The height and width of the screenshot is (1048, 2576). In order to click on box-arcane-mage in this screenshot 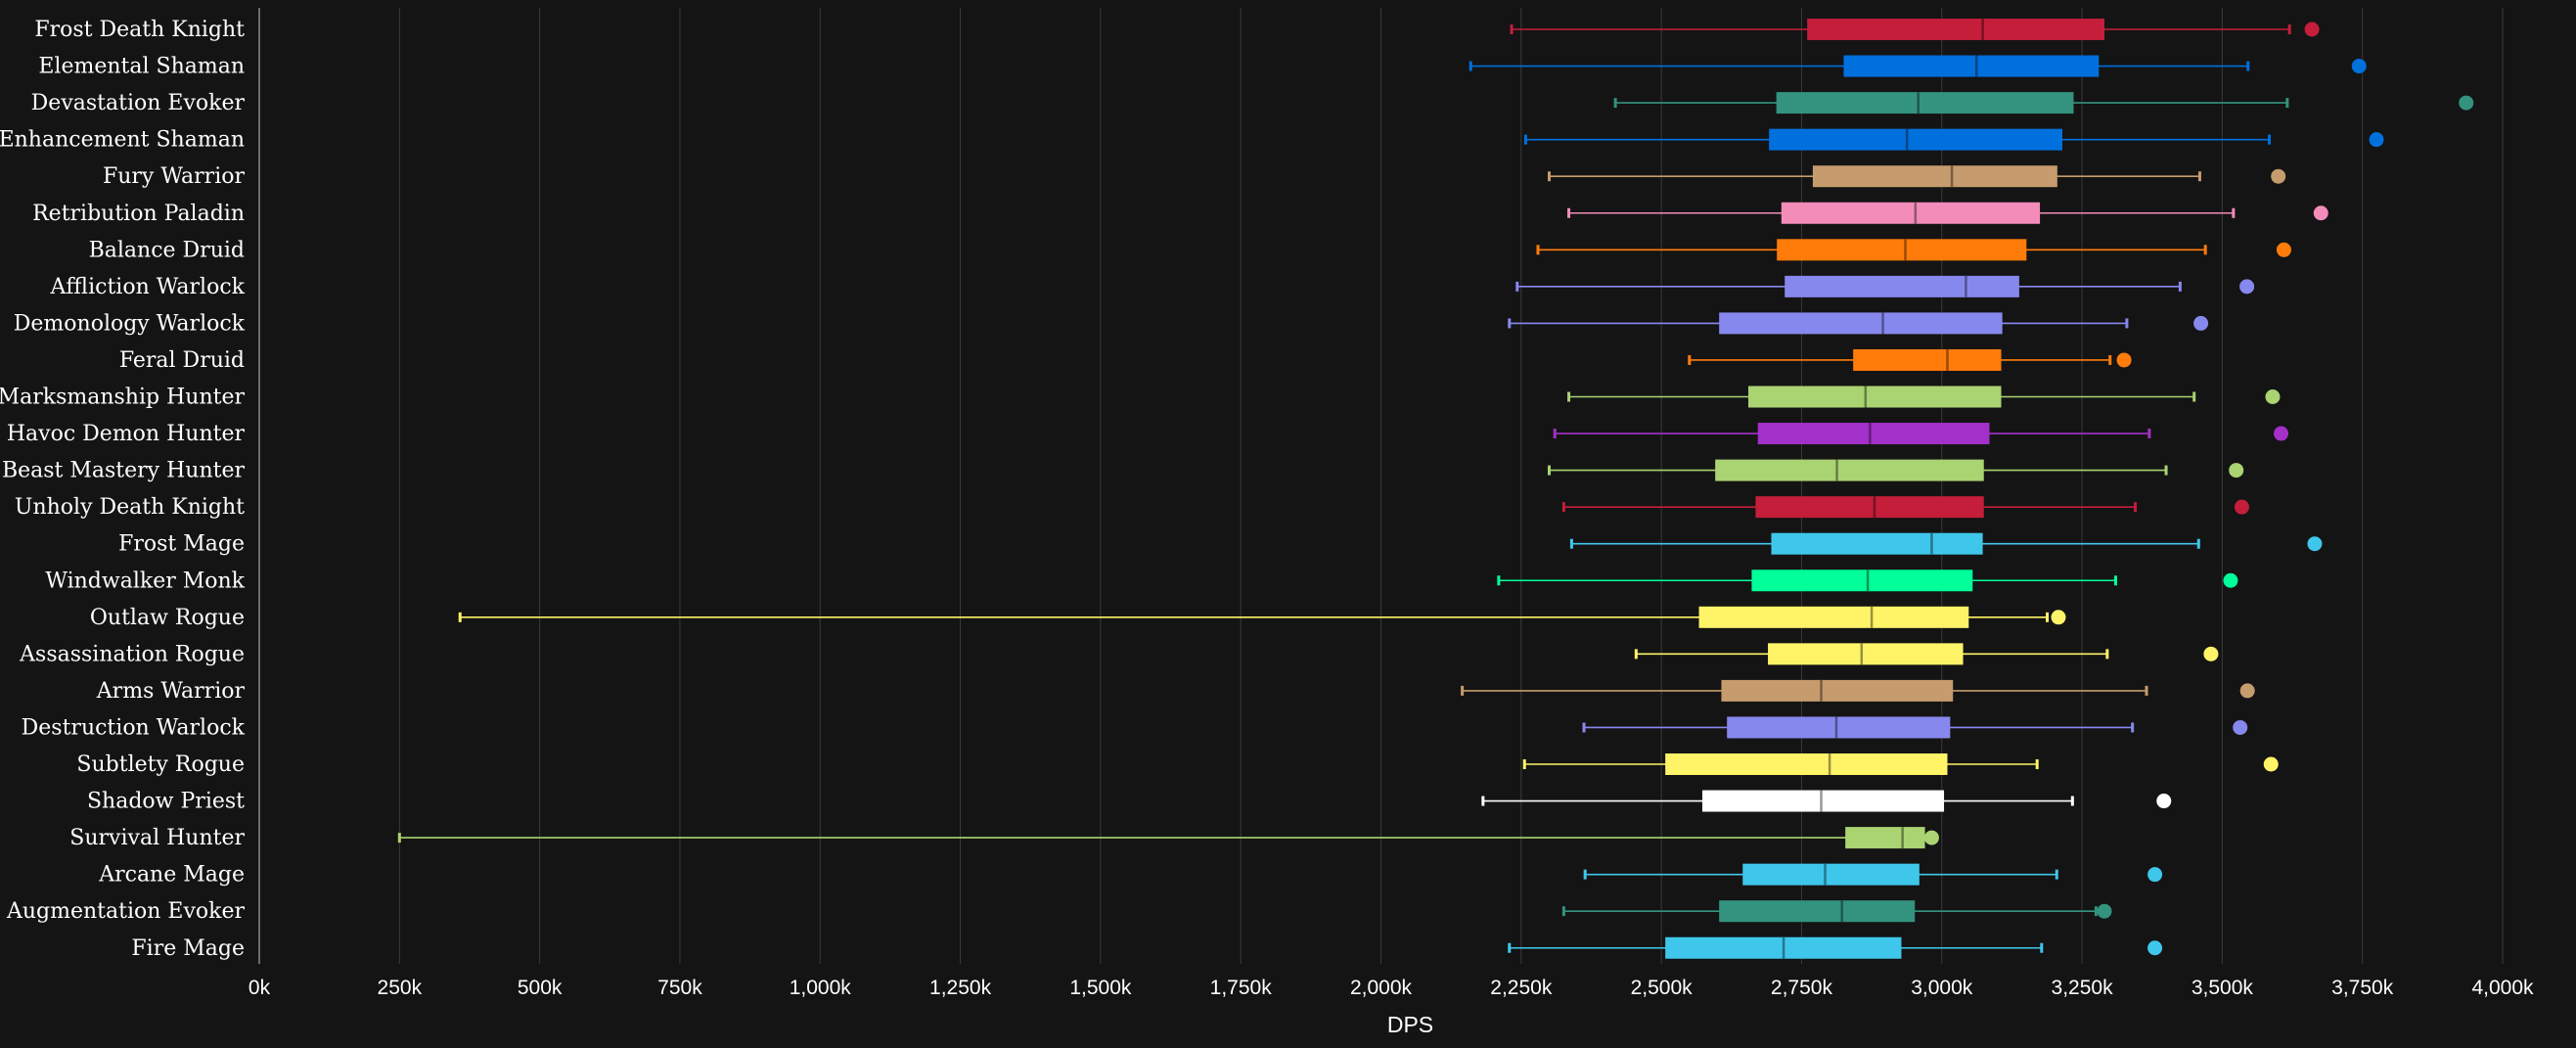, I will do `click(1873, 874)`.